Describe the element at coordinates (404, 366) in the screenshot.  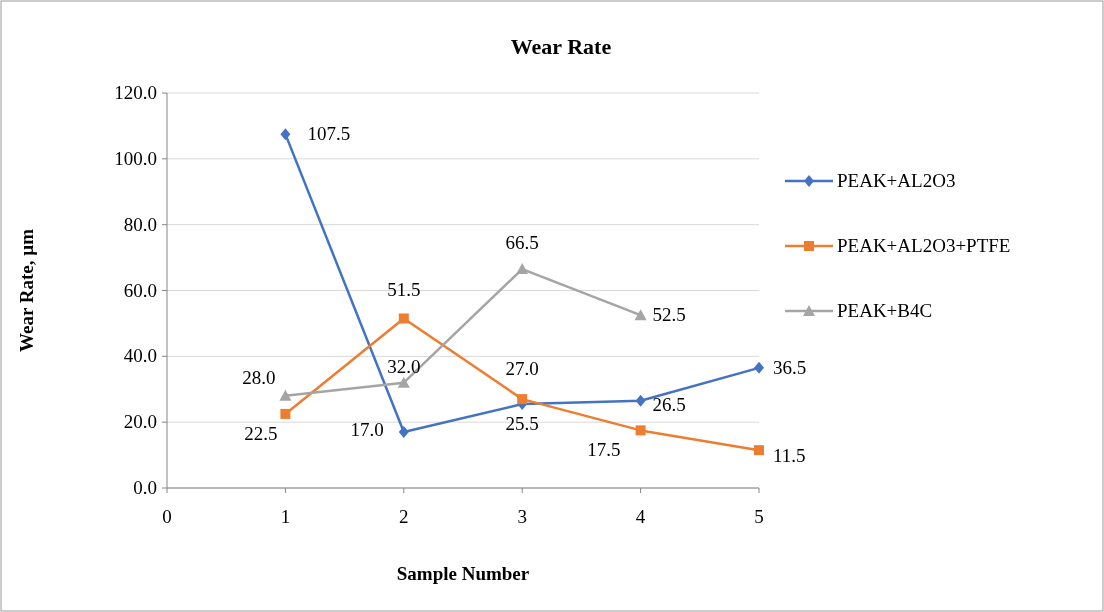
I see `data-label: 32.0` at that location.